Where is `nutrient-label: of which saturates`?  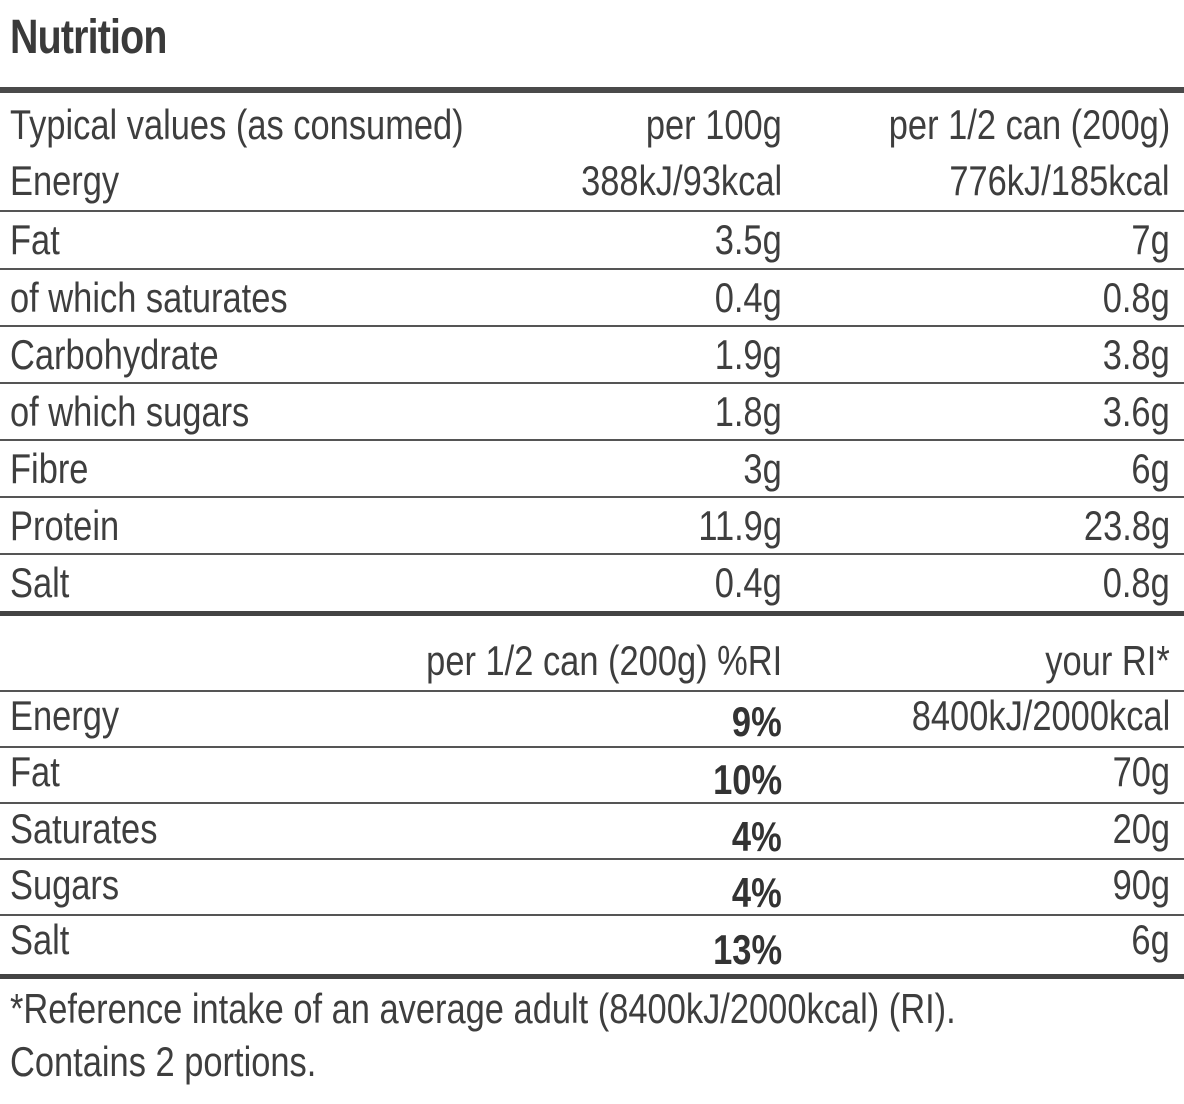 nutrient-label: of which saturates is located at coordinates (149, 297).